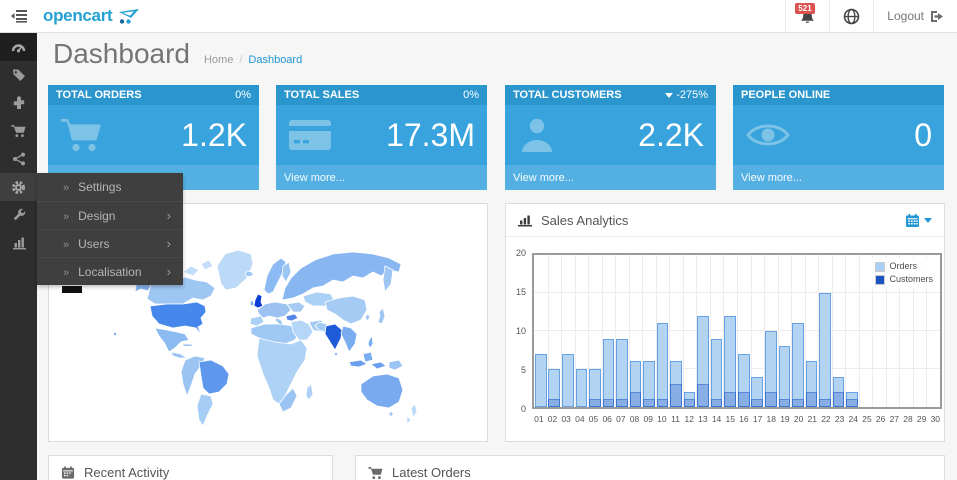 Image resolution: width=957 pixels, height=480 pixels. I want to click on panel-title: Latest Orders, so click(431, 472).